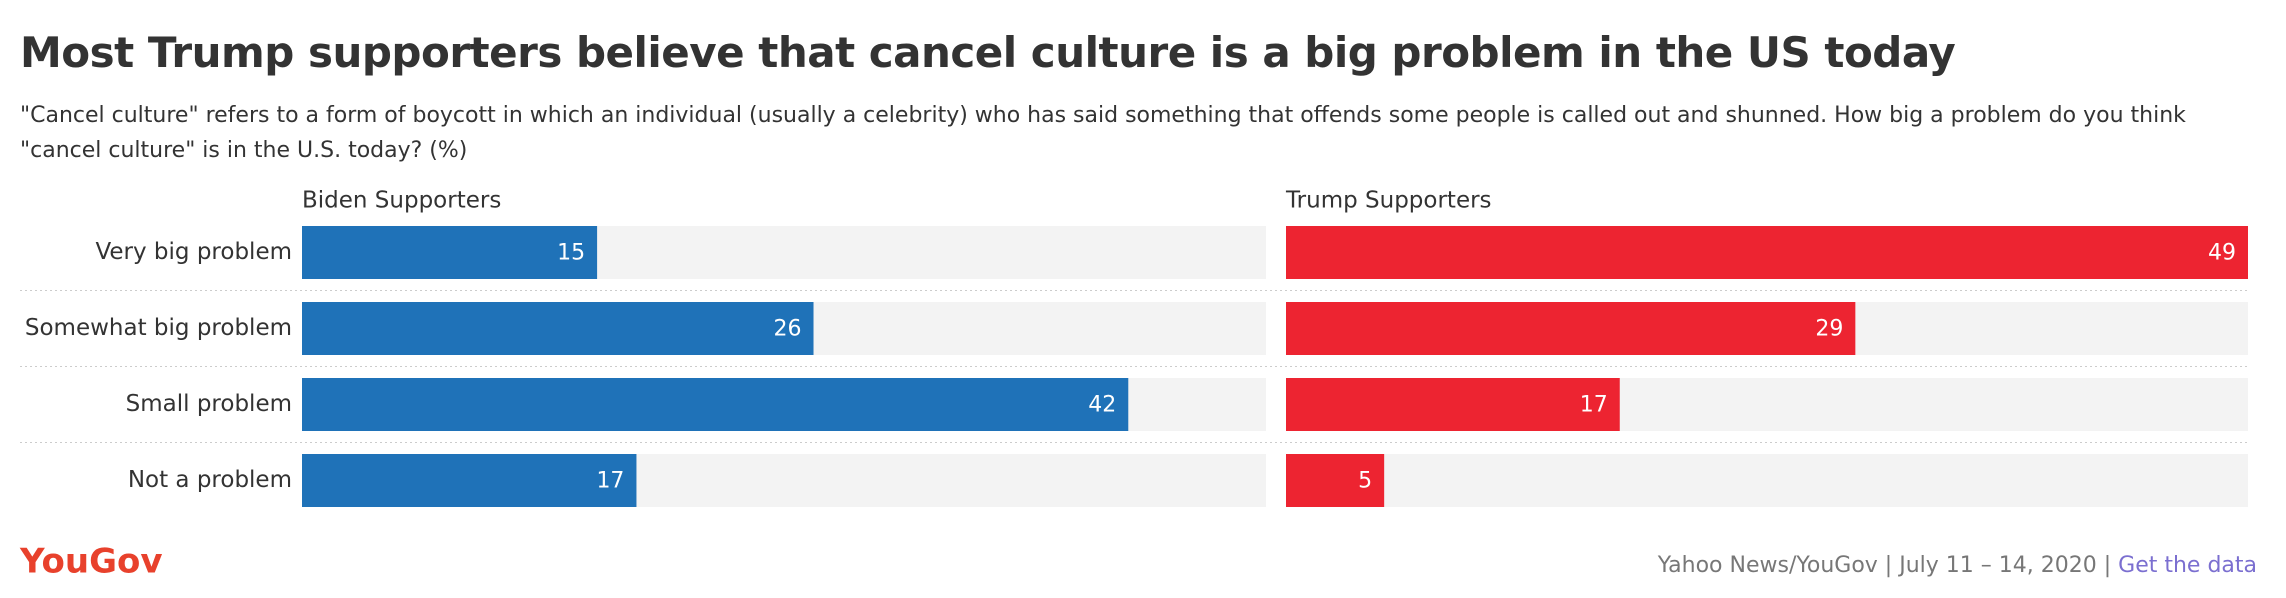  Describe the element at coordinates (193, 252) in the screenshot. I see `category-label: Very big problem` at that location.